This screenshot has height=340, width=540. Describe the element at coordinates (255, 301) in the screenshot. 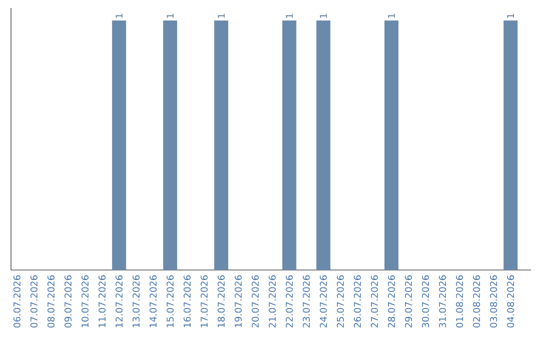

I see `x-tick-label: 20.07.2026` at that location.